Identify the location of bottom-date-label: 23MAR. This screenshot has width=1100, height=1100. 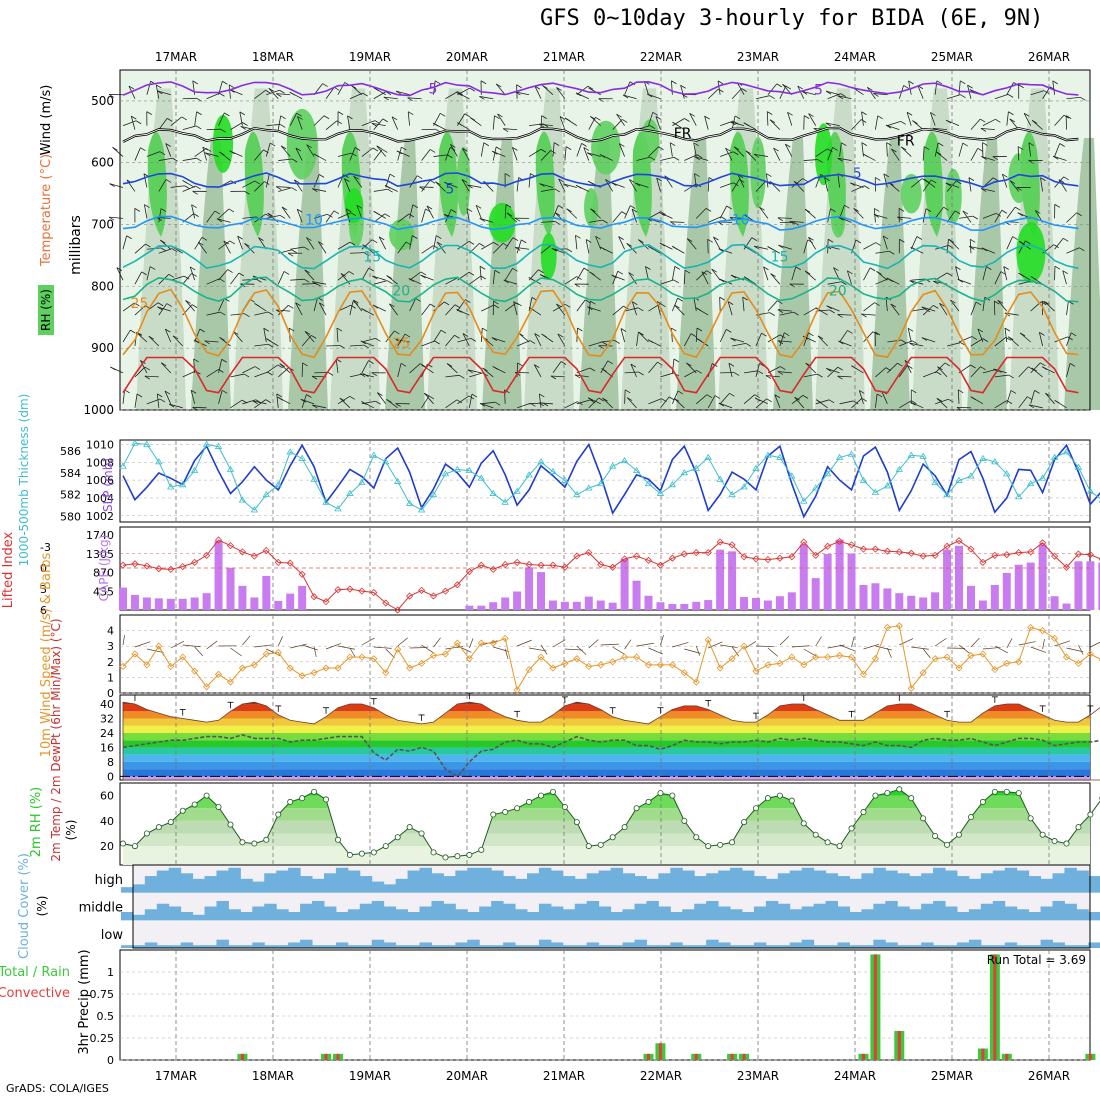
(758, 1076).